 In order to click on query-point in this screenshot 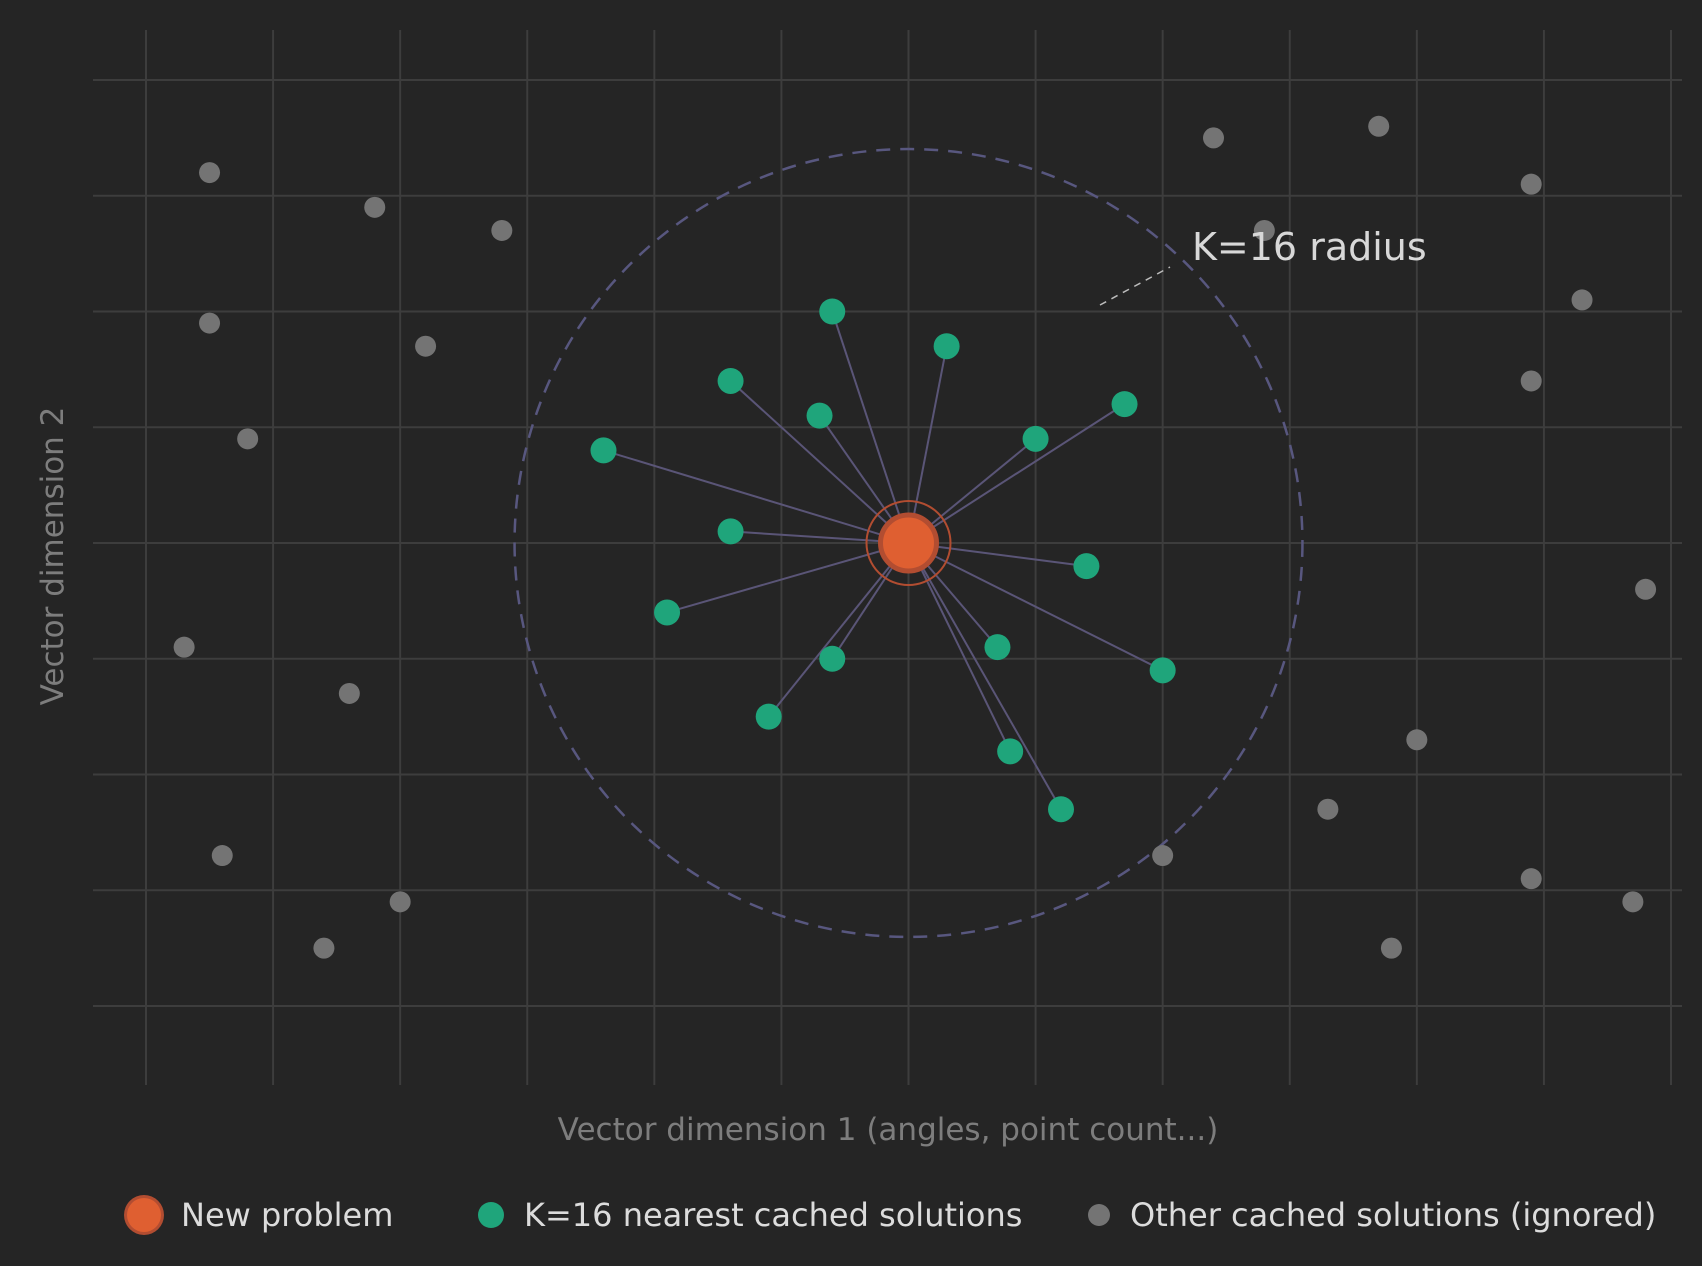, I will do `click(908, 543)`.